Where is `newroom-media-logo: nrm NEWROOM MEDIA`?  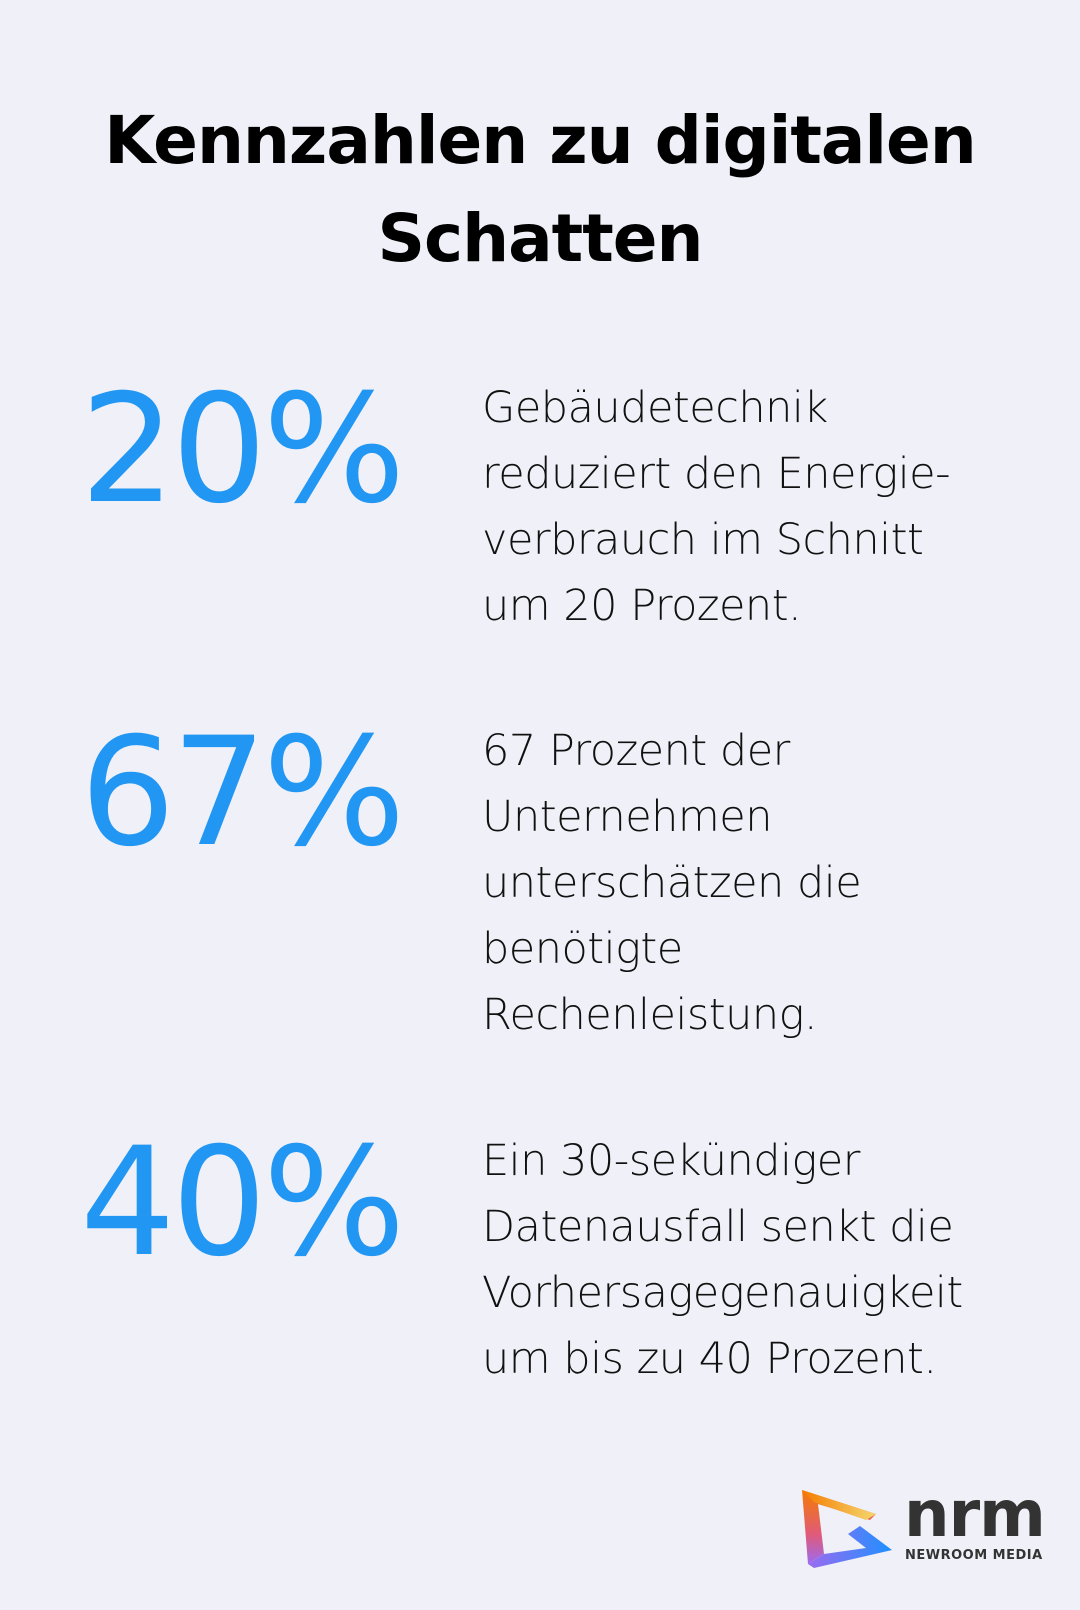
newroom-media-logo: nrm NEWROOM MEDIA is located at coordinates (925, 1524).